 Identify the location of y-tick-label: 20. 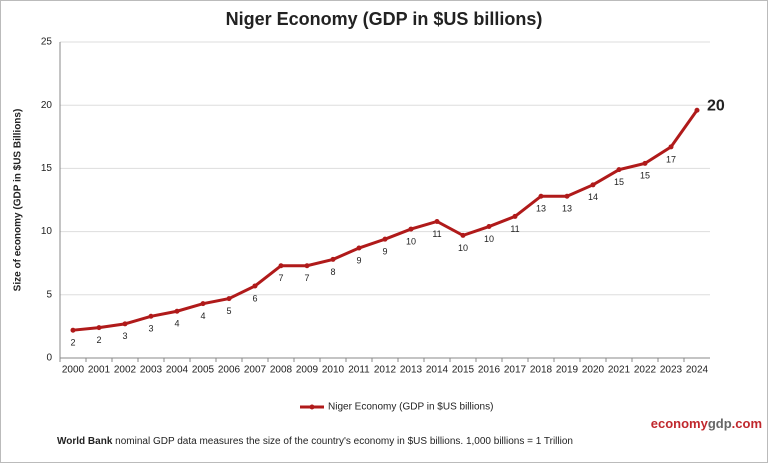
(47, 105).